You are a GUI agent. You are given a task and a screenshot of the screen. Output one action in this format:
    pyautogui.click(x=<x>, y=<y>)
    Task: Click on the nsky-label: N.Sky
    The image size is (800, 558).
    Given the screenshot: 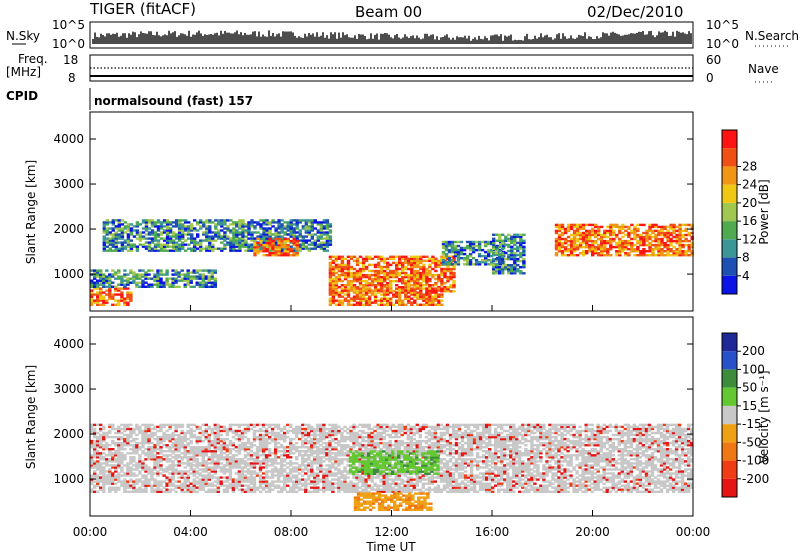 What is the action you would take?
    pyautogui.click(x=23, y=36)
    